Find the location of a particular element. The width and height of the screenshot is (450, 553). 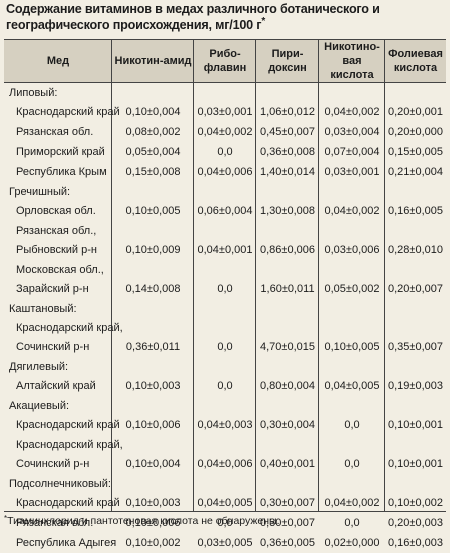

nicotinamide-value: 0,14±0,008 is located at coordinates (153, 289).